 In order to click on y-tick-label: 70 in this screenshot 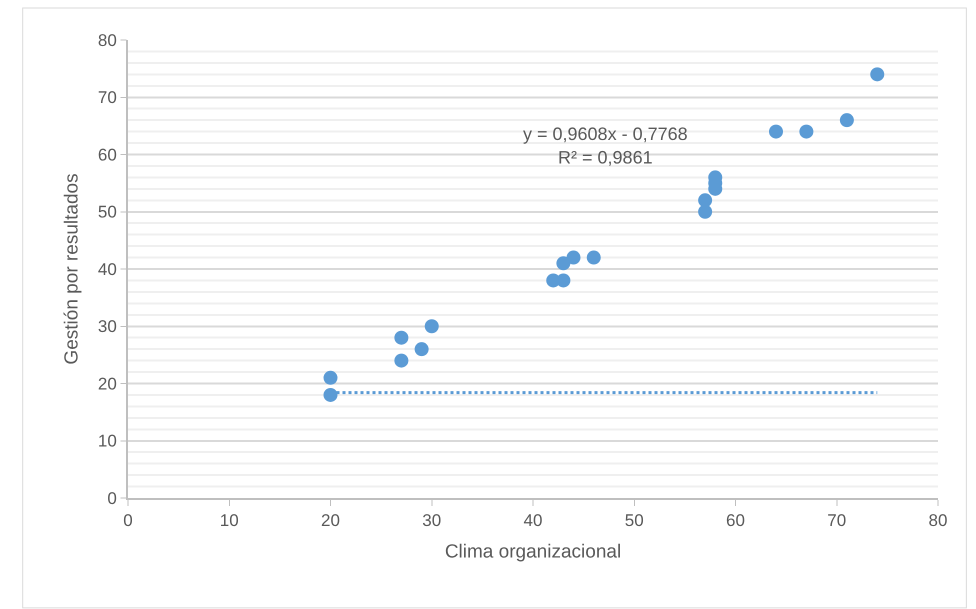, I will do `click(107, 98)`.